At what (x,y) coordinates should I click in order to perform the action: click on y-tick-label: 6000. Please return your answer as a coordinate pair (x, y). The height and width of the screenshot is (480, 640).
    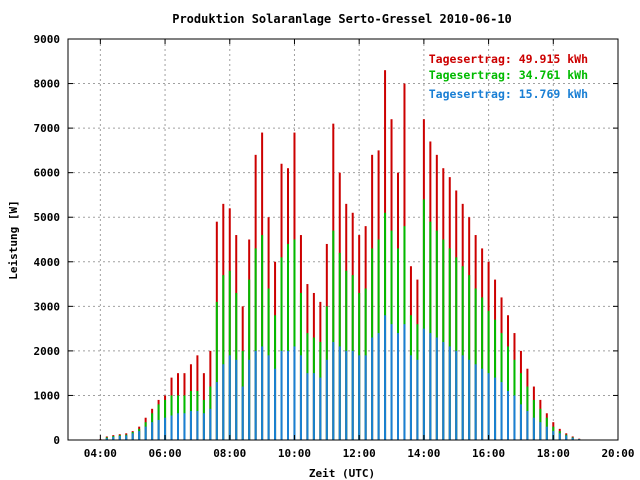
    Looking at the image, I should click on (47, 173).